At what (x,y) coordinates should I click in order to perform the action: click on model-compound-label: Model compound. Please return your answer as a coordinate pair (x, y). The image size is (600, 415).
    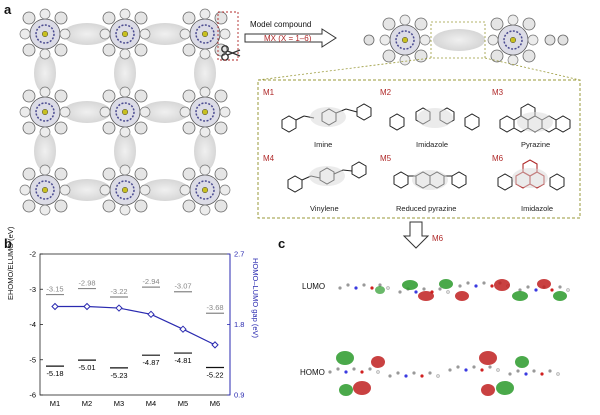
    Looking at the image, I should click on (281, 24).